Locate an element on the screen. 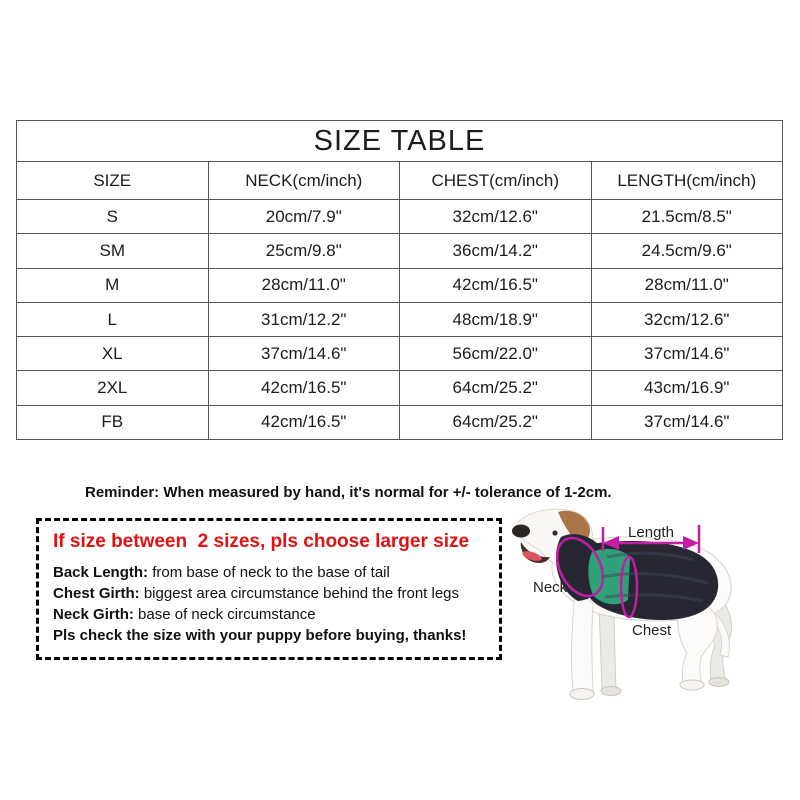  table-row: 2XL 42cm/16.5" 64cm/25.2" 43cm/16.9" is located at coordinates (399, 388).